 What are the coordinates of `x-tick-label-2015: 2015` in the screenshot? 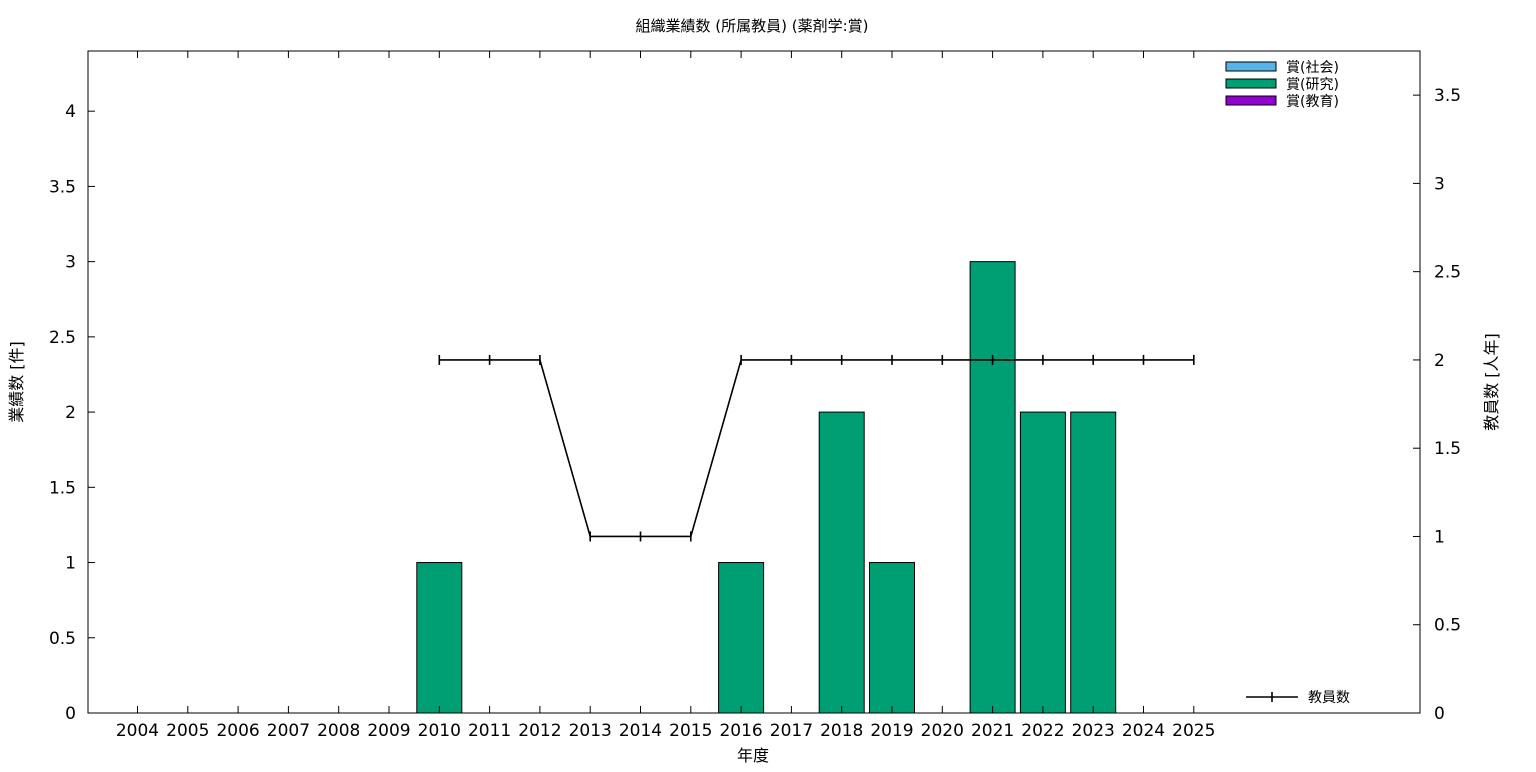 It's located at (690, 731).